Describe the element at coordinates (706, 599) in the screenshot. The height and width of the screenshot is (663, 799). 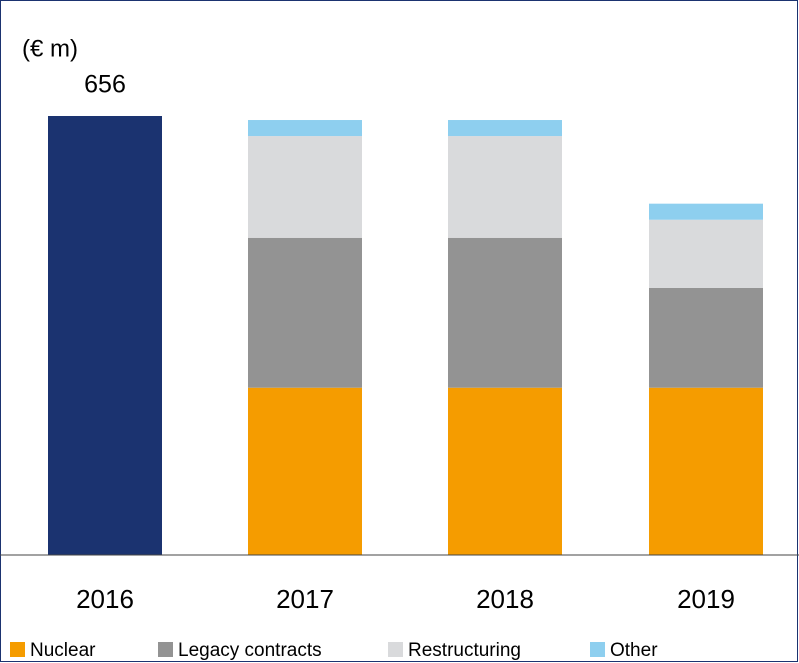
I see `x-tick-label: 2019` at that location.